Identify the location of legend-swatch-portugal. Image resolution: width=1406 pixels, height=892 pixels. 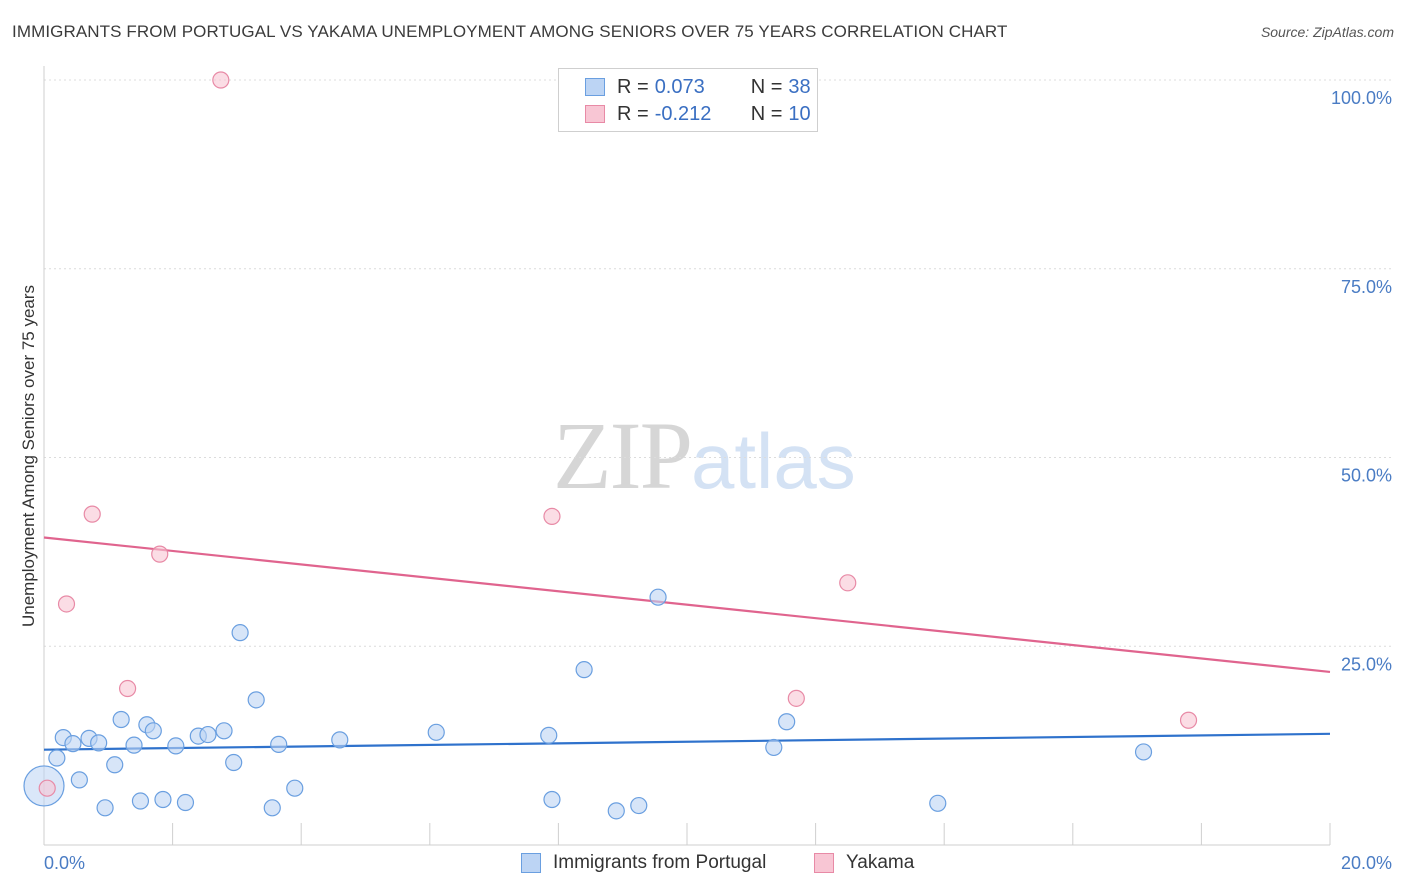
(595, 87).